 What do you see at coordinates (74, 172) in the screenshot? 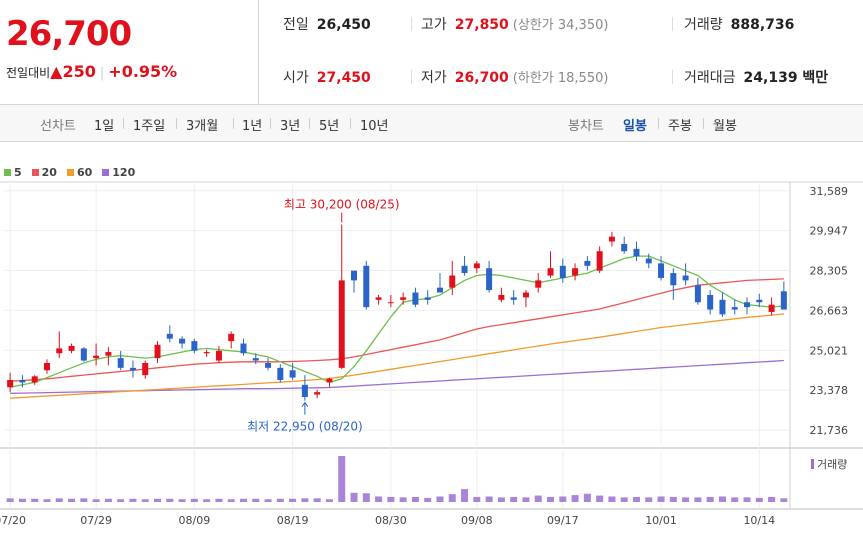
I see `chart-legend: 5 20 60 120` at bounding box center [74, 172].